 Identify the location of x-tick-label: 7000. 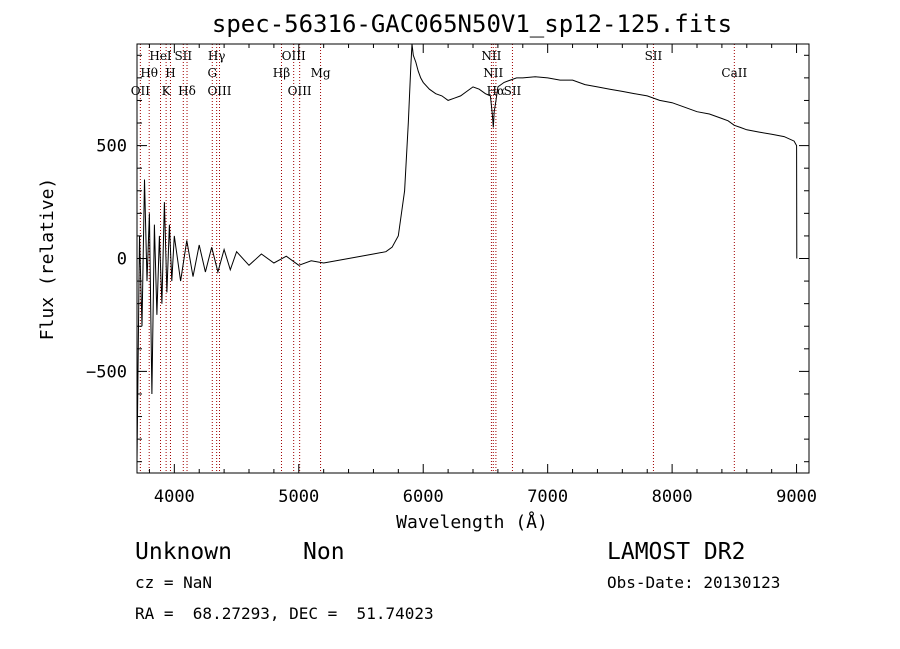
(547, 497).